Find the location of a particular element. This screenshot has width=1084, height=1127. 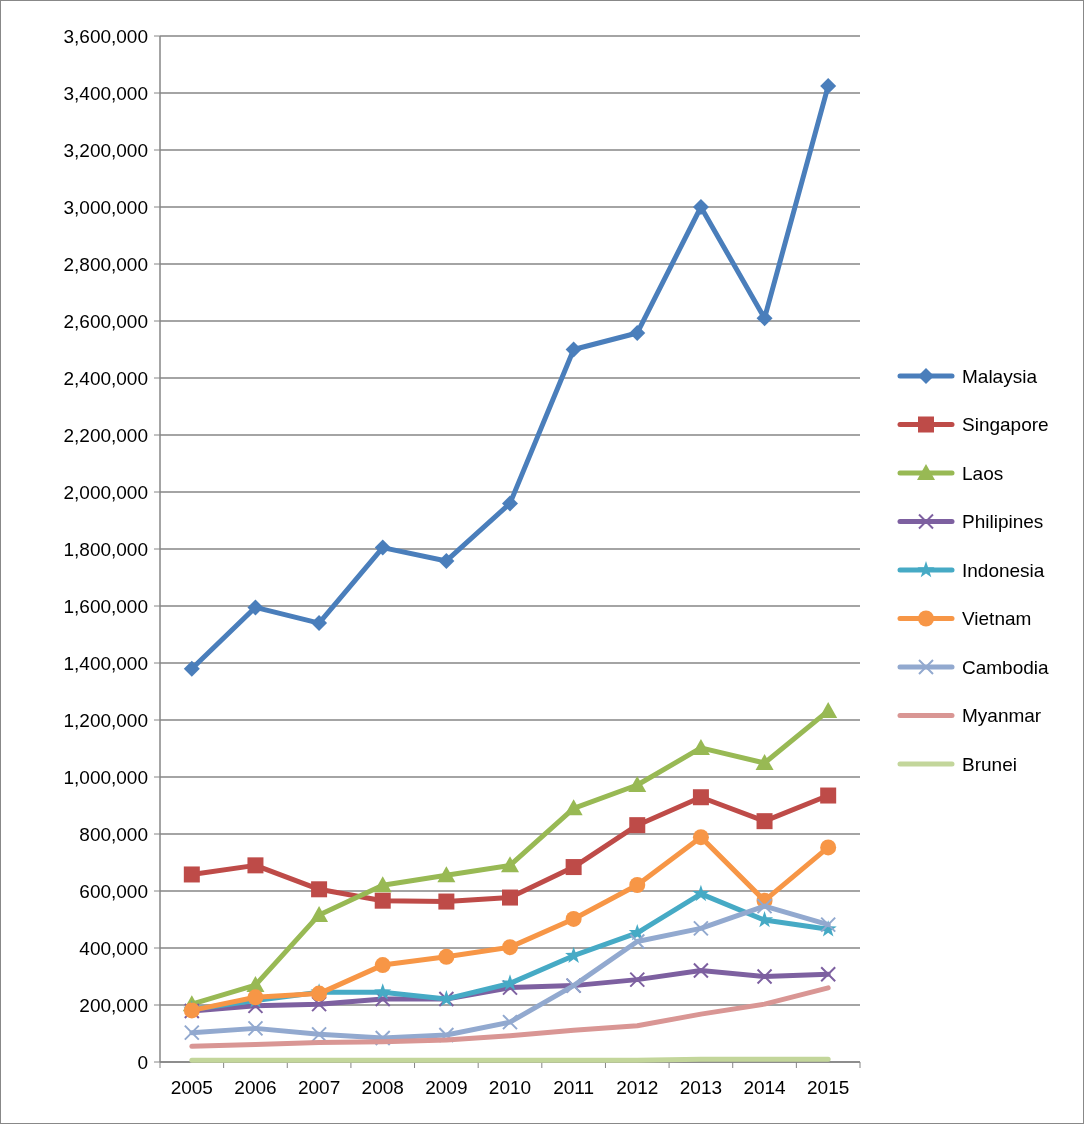

y-tick-label: 800,000 is located at coordinates (113, 834).